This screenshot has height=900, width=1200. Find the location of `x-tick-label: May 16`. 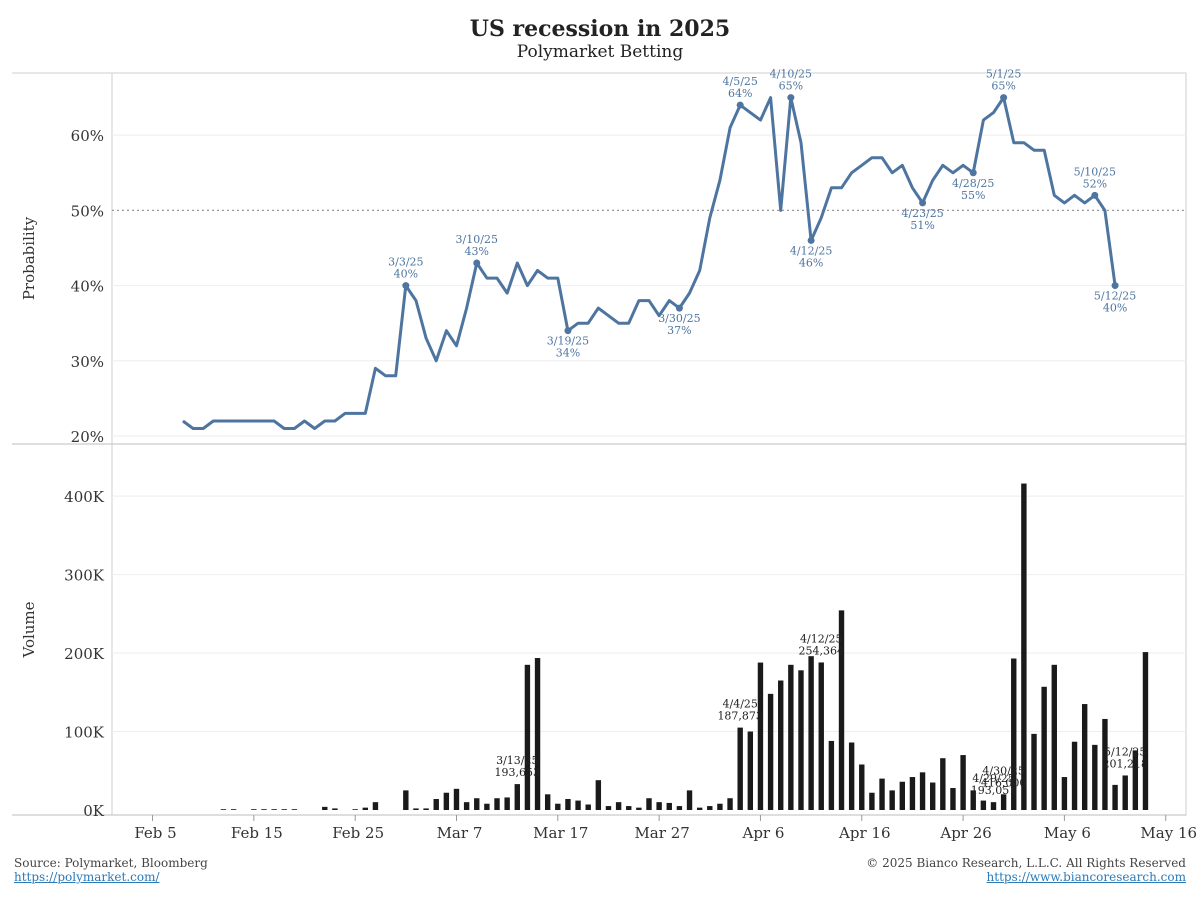

x-tick-label: May 16 is located at coordinates (1168, 833).